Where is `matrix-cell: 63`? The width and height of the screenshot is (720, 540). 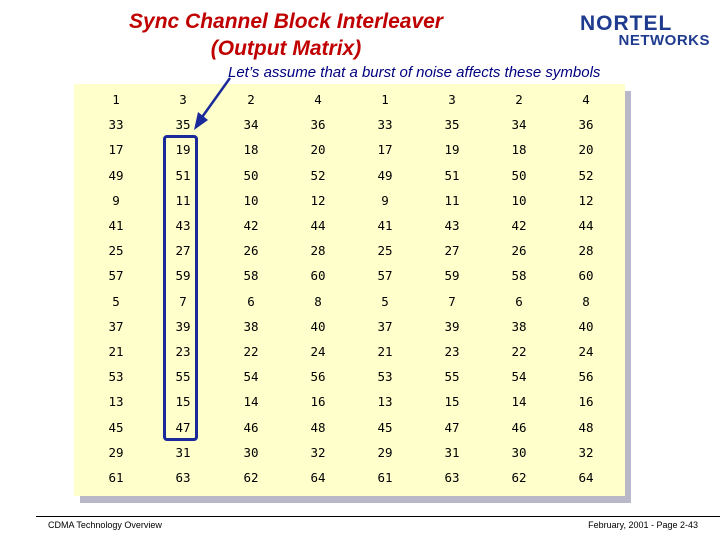 matrix-cell: 63 is located at coordinates (183, 477).